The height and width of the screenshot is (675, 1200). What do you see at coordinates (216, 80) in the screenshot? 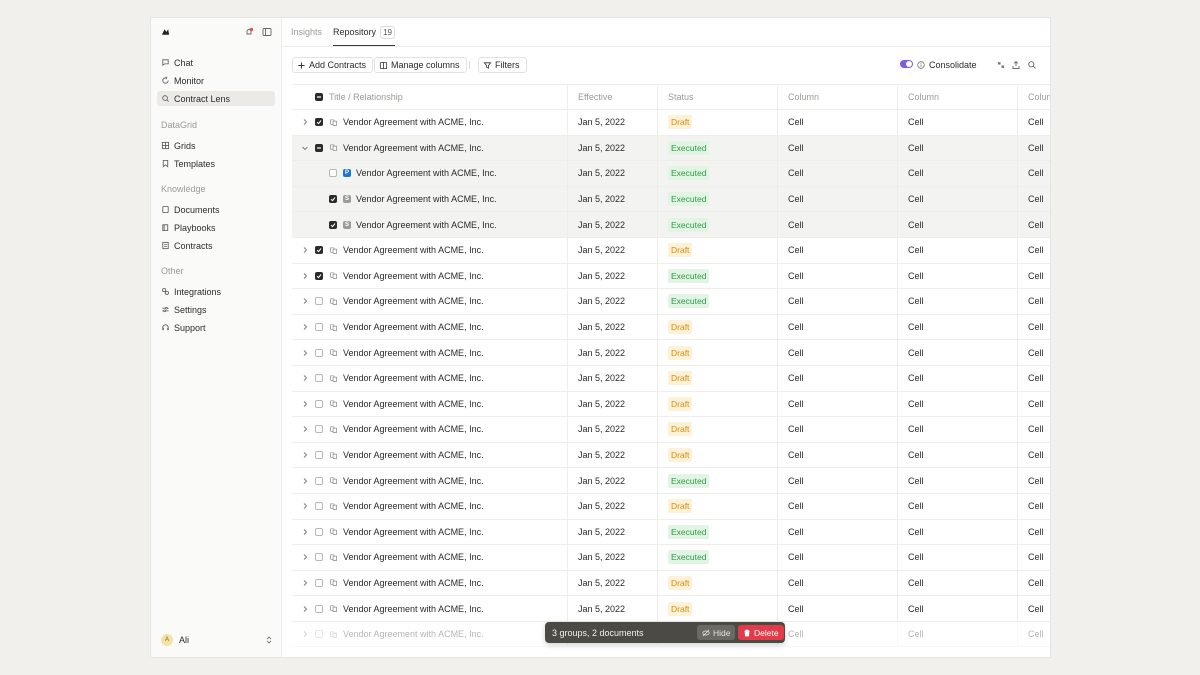
I see `sidebar-item-monitor: Monitor` at bounding box center [216, 80].